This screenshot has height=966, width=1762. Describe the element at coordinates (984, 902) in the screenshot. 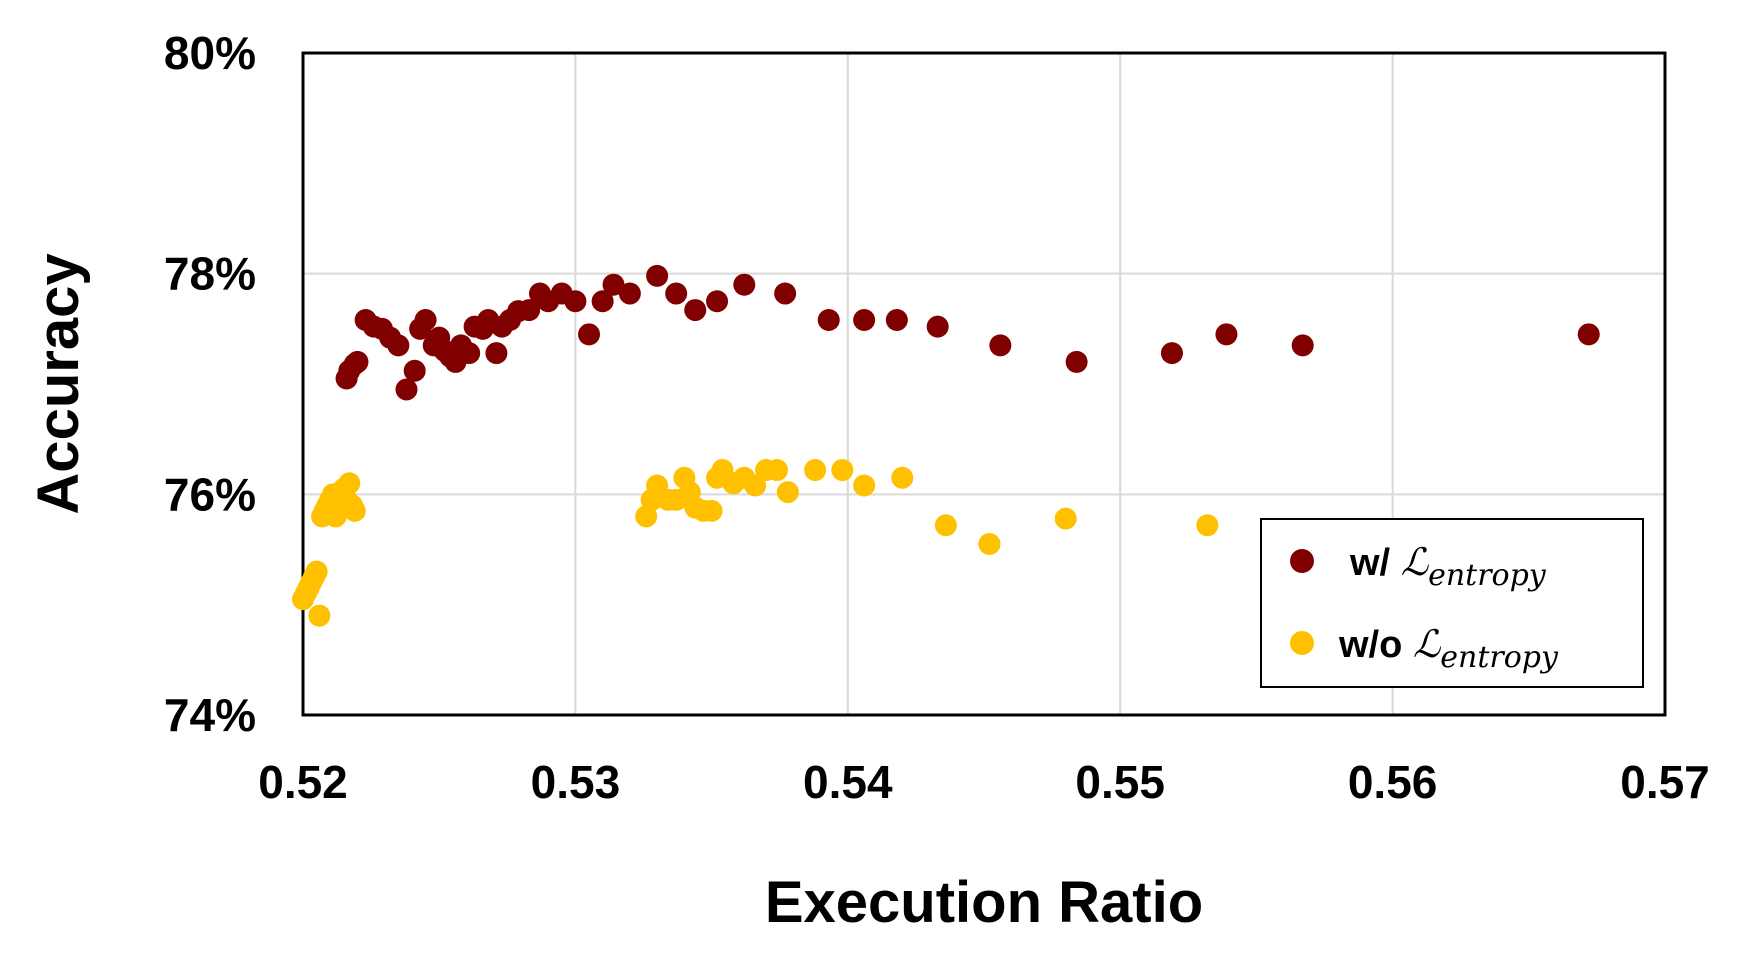

I see `x-axis-title: Execution Ratio` at that location.